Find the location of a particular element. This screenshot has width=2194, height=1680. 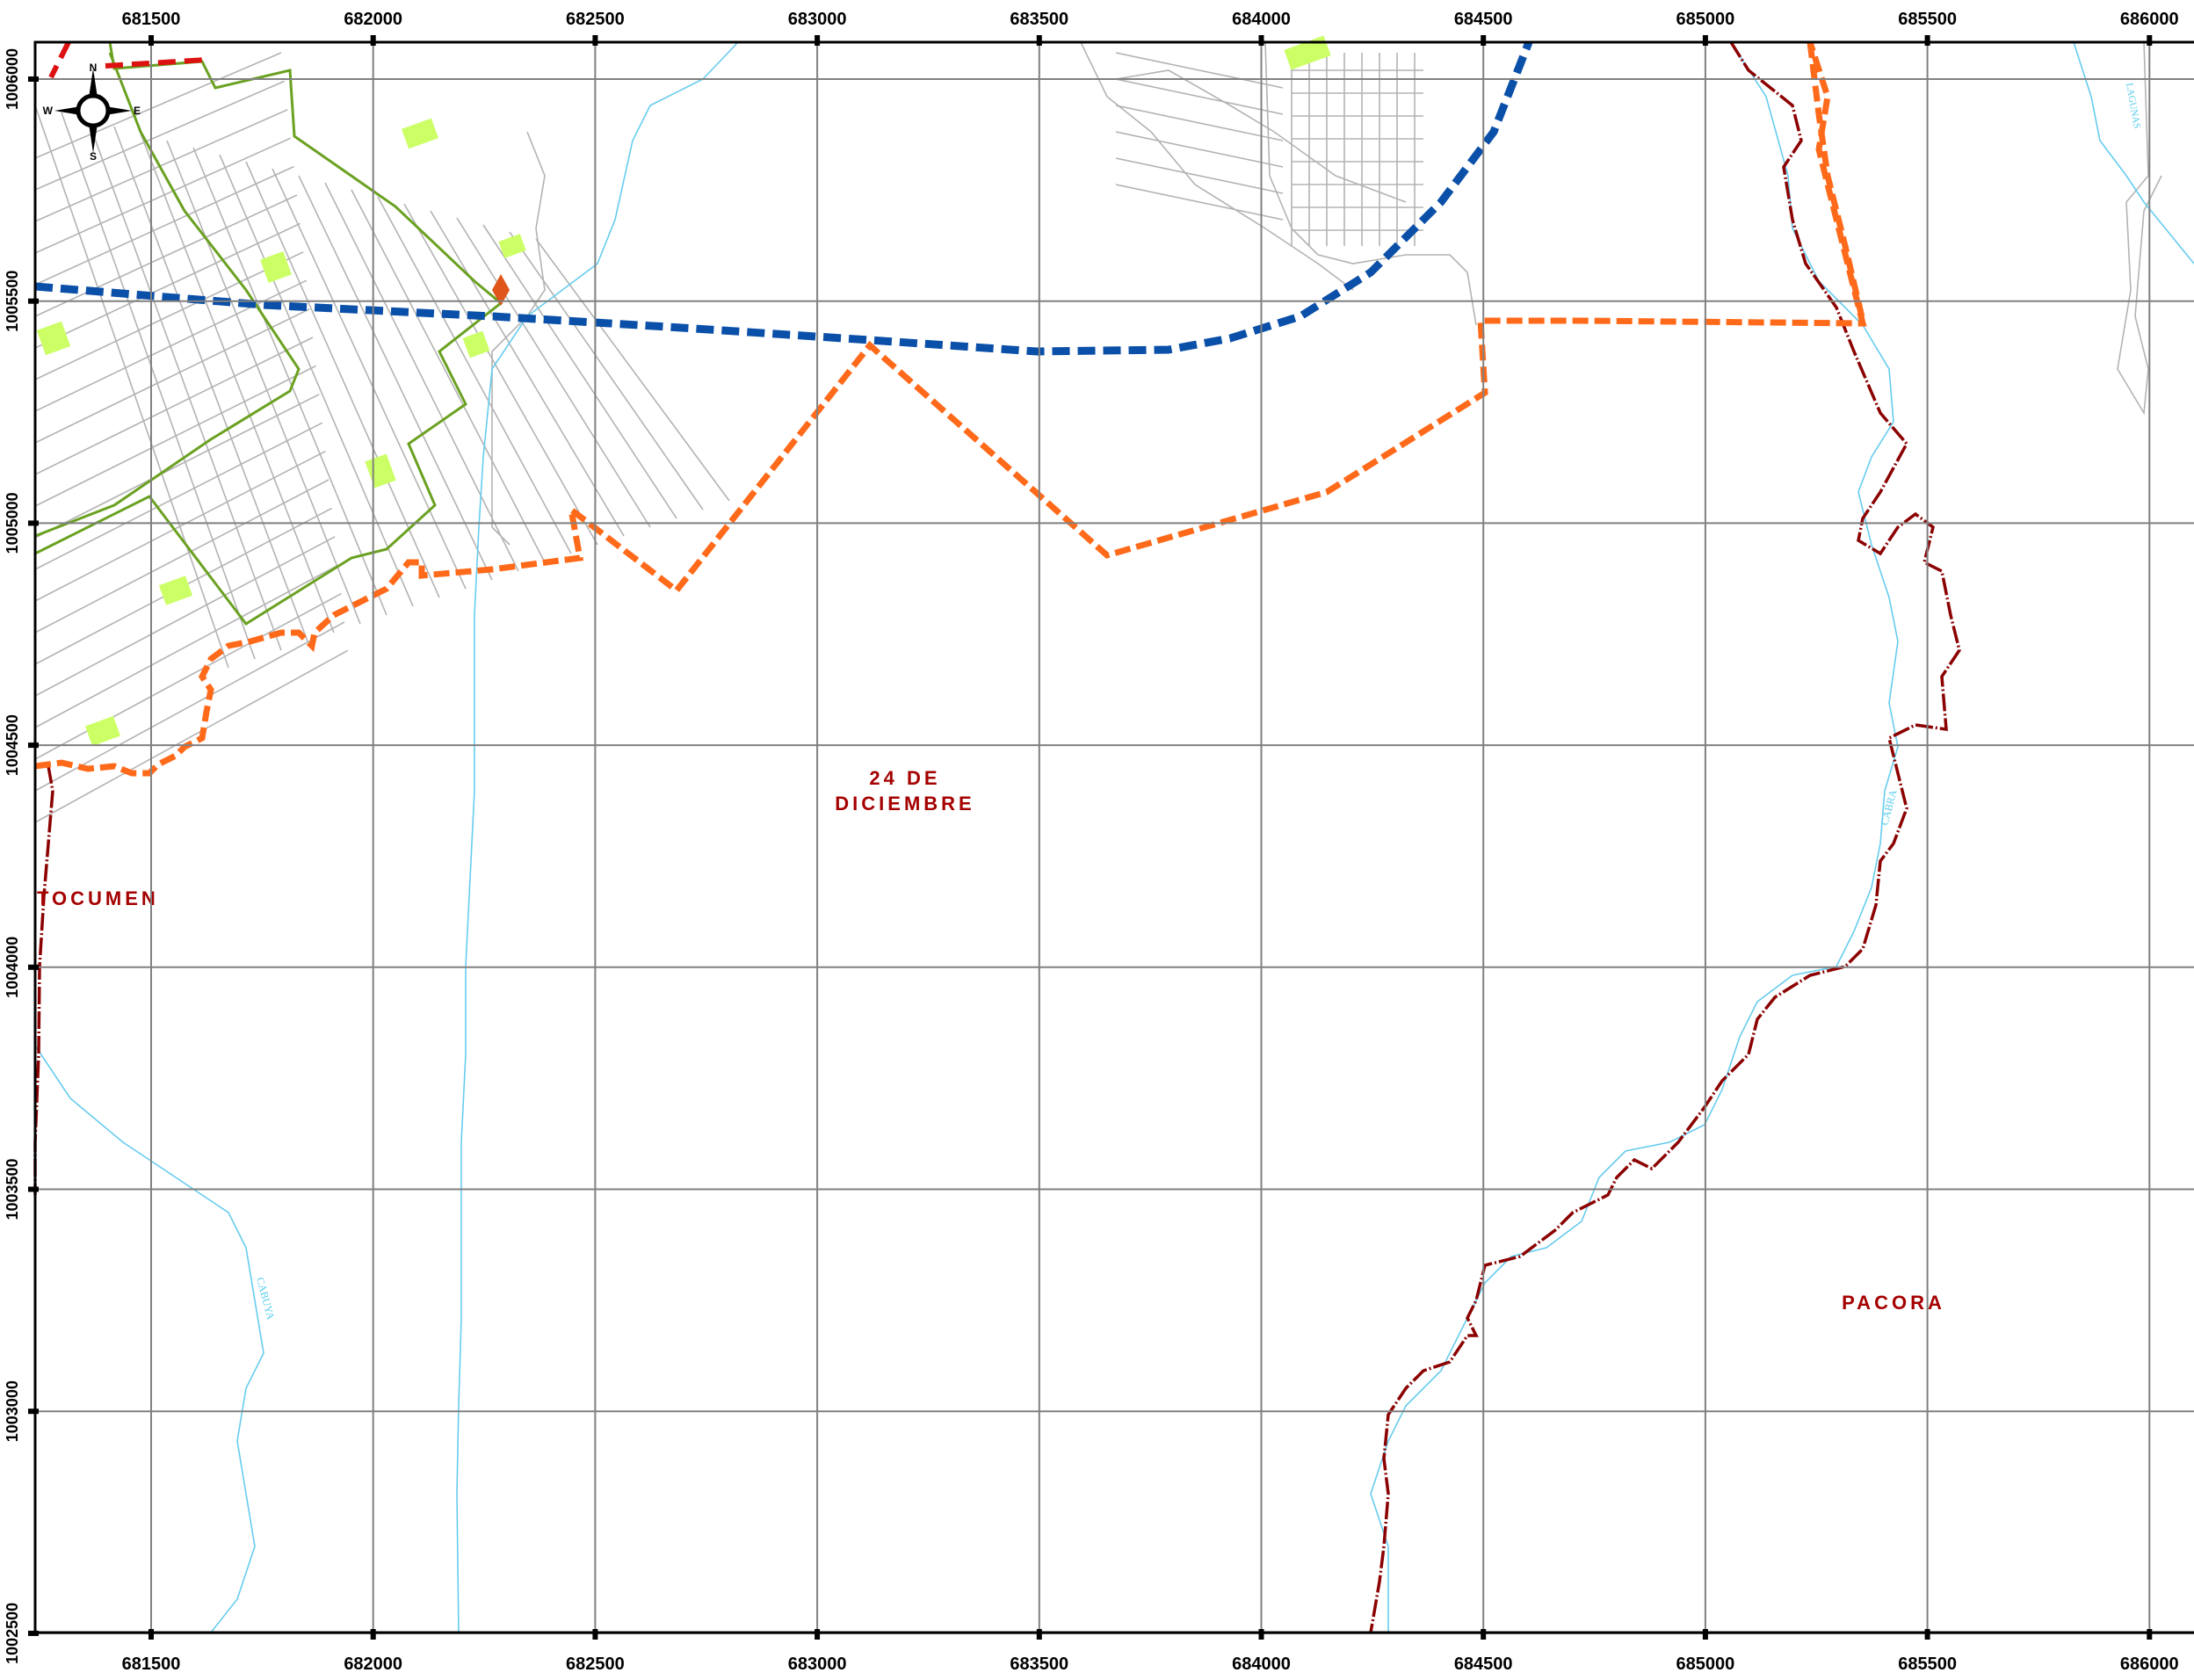

street-road-east-upper is located at coordinates (1217, 166).